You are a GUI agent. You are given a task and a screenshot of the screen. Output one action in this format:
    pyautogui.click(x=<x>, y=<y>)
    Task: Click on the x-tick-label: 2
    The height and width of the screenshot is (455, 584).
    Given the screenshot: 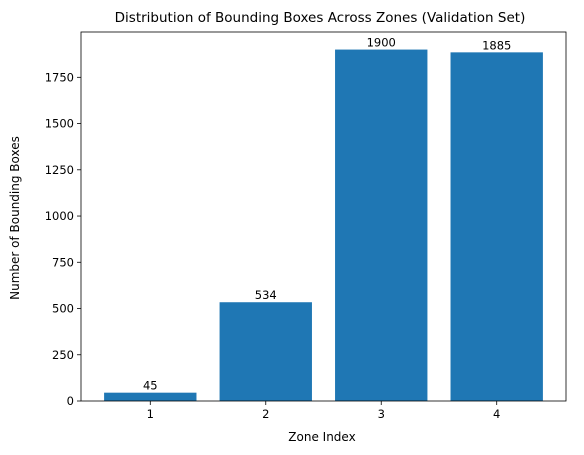 What is the action you would take?
    pyautogui.click(x=265, y=414)
    